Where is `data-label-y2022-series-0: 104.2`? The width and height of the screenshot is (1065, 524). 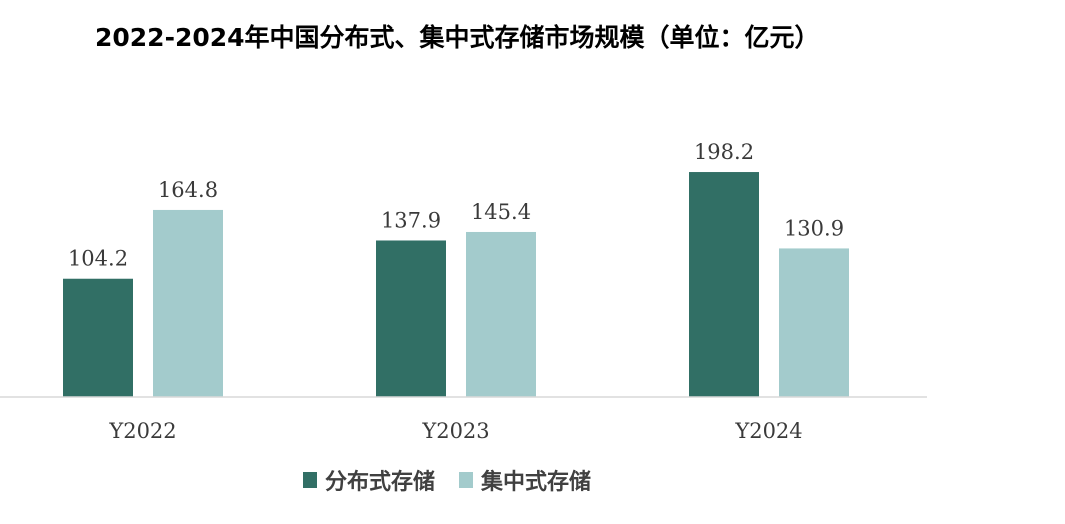
data-label-y2022-series-0: 104.2 is located at coordinates (98, 259).